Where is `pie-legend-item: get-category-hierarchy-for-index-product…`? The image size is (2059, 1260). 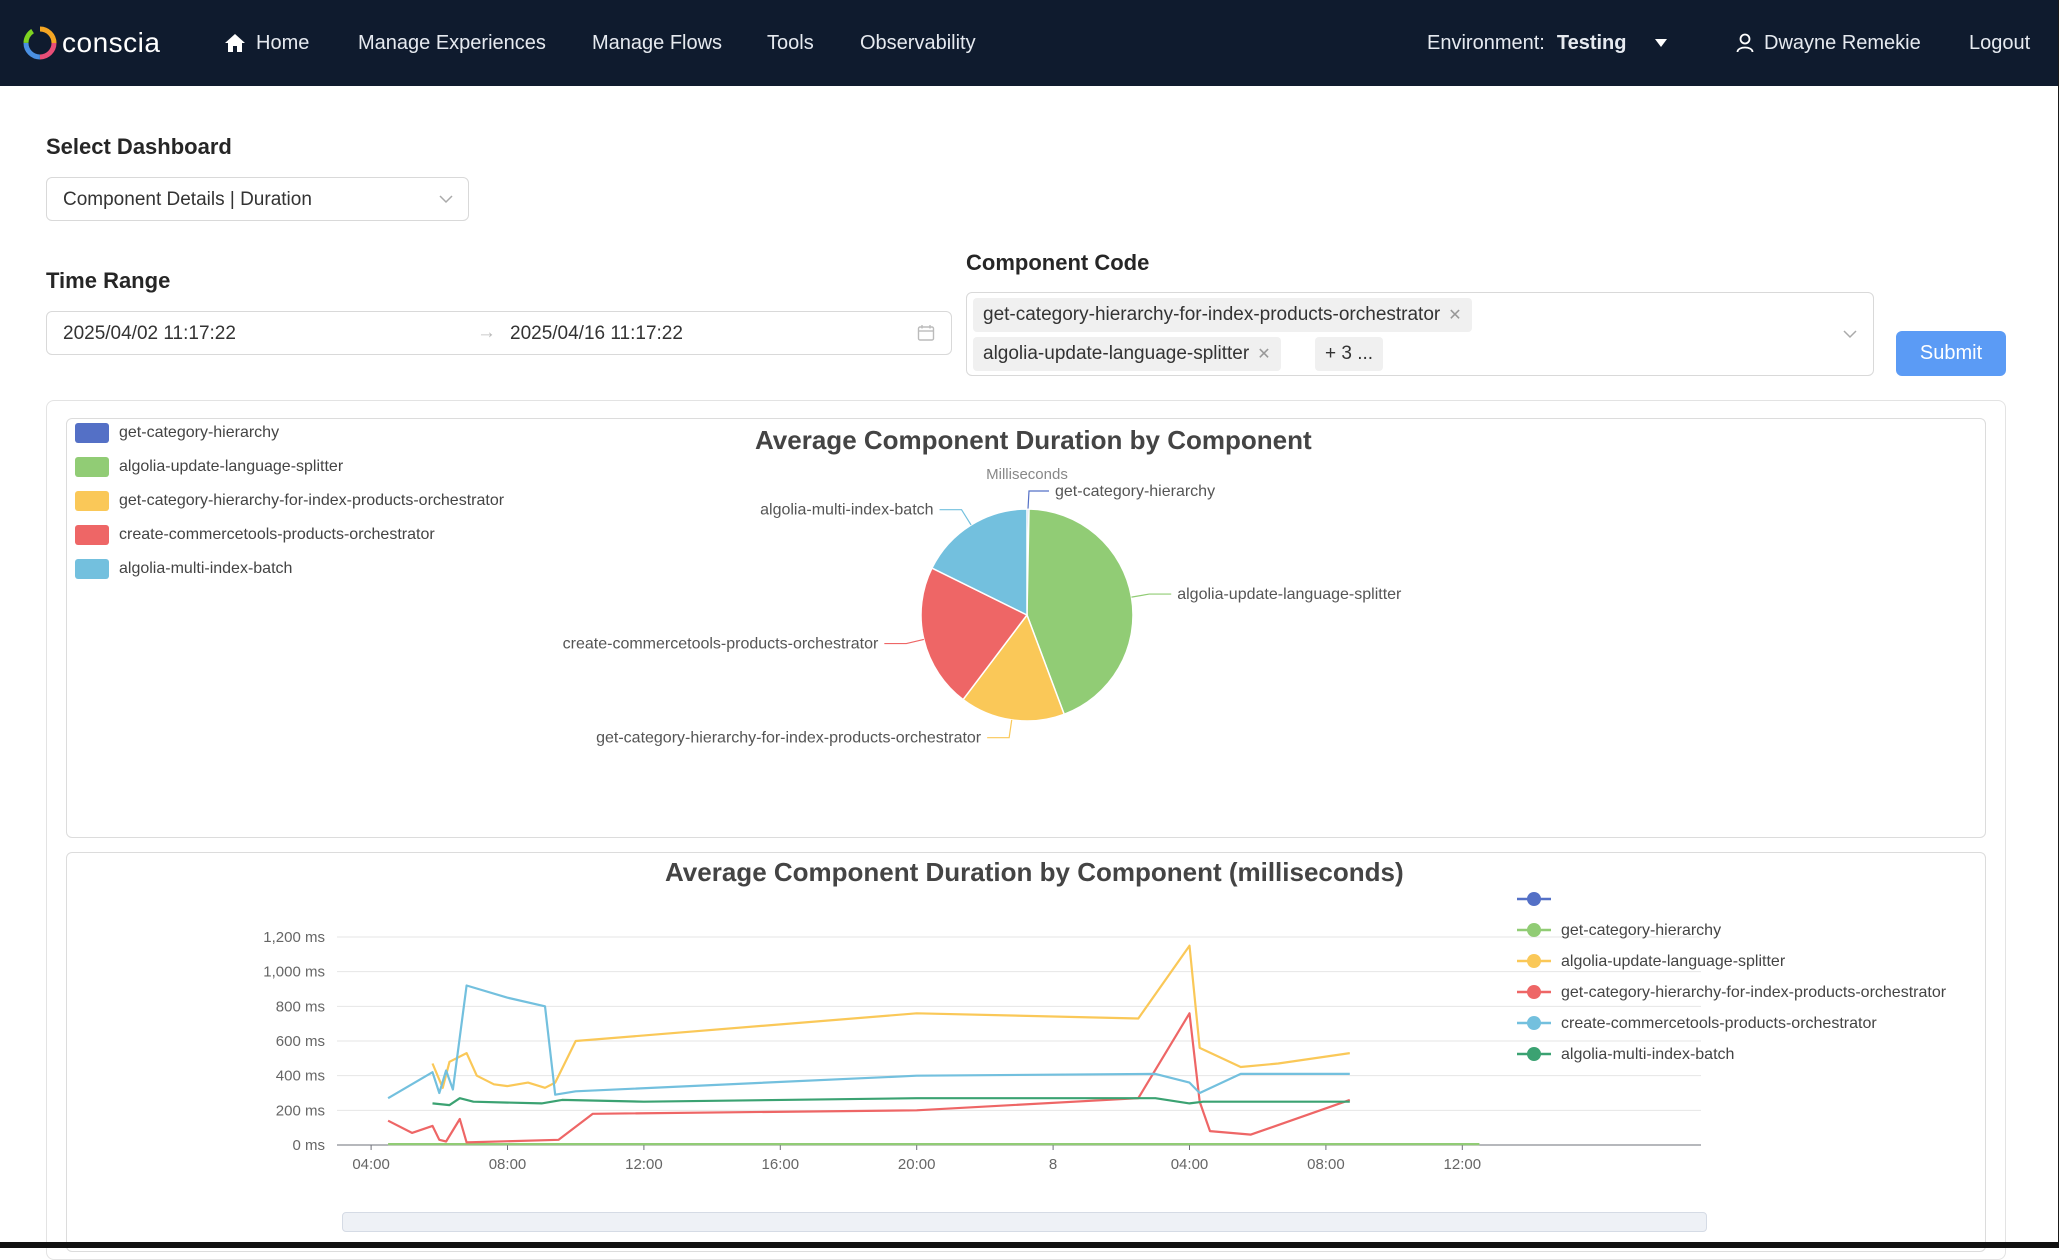 pie-legend-item: get-category-hierarchy-for-index-product… is located at coordinates (289, 501).